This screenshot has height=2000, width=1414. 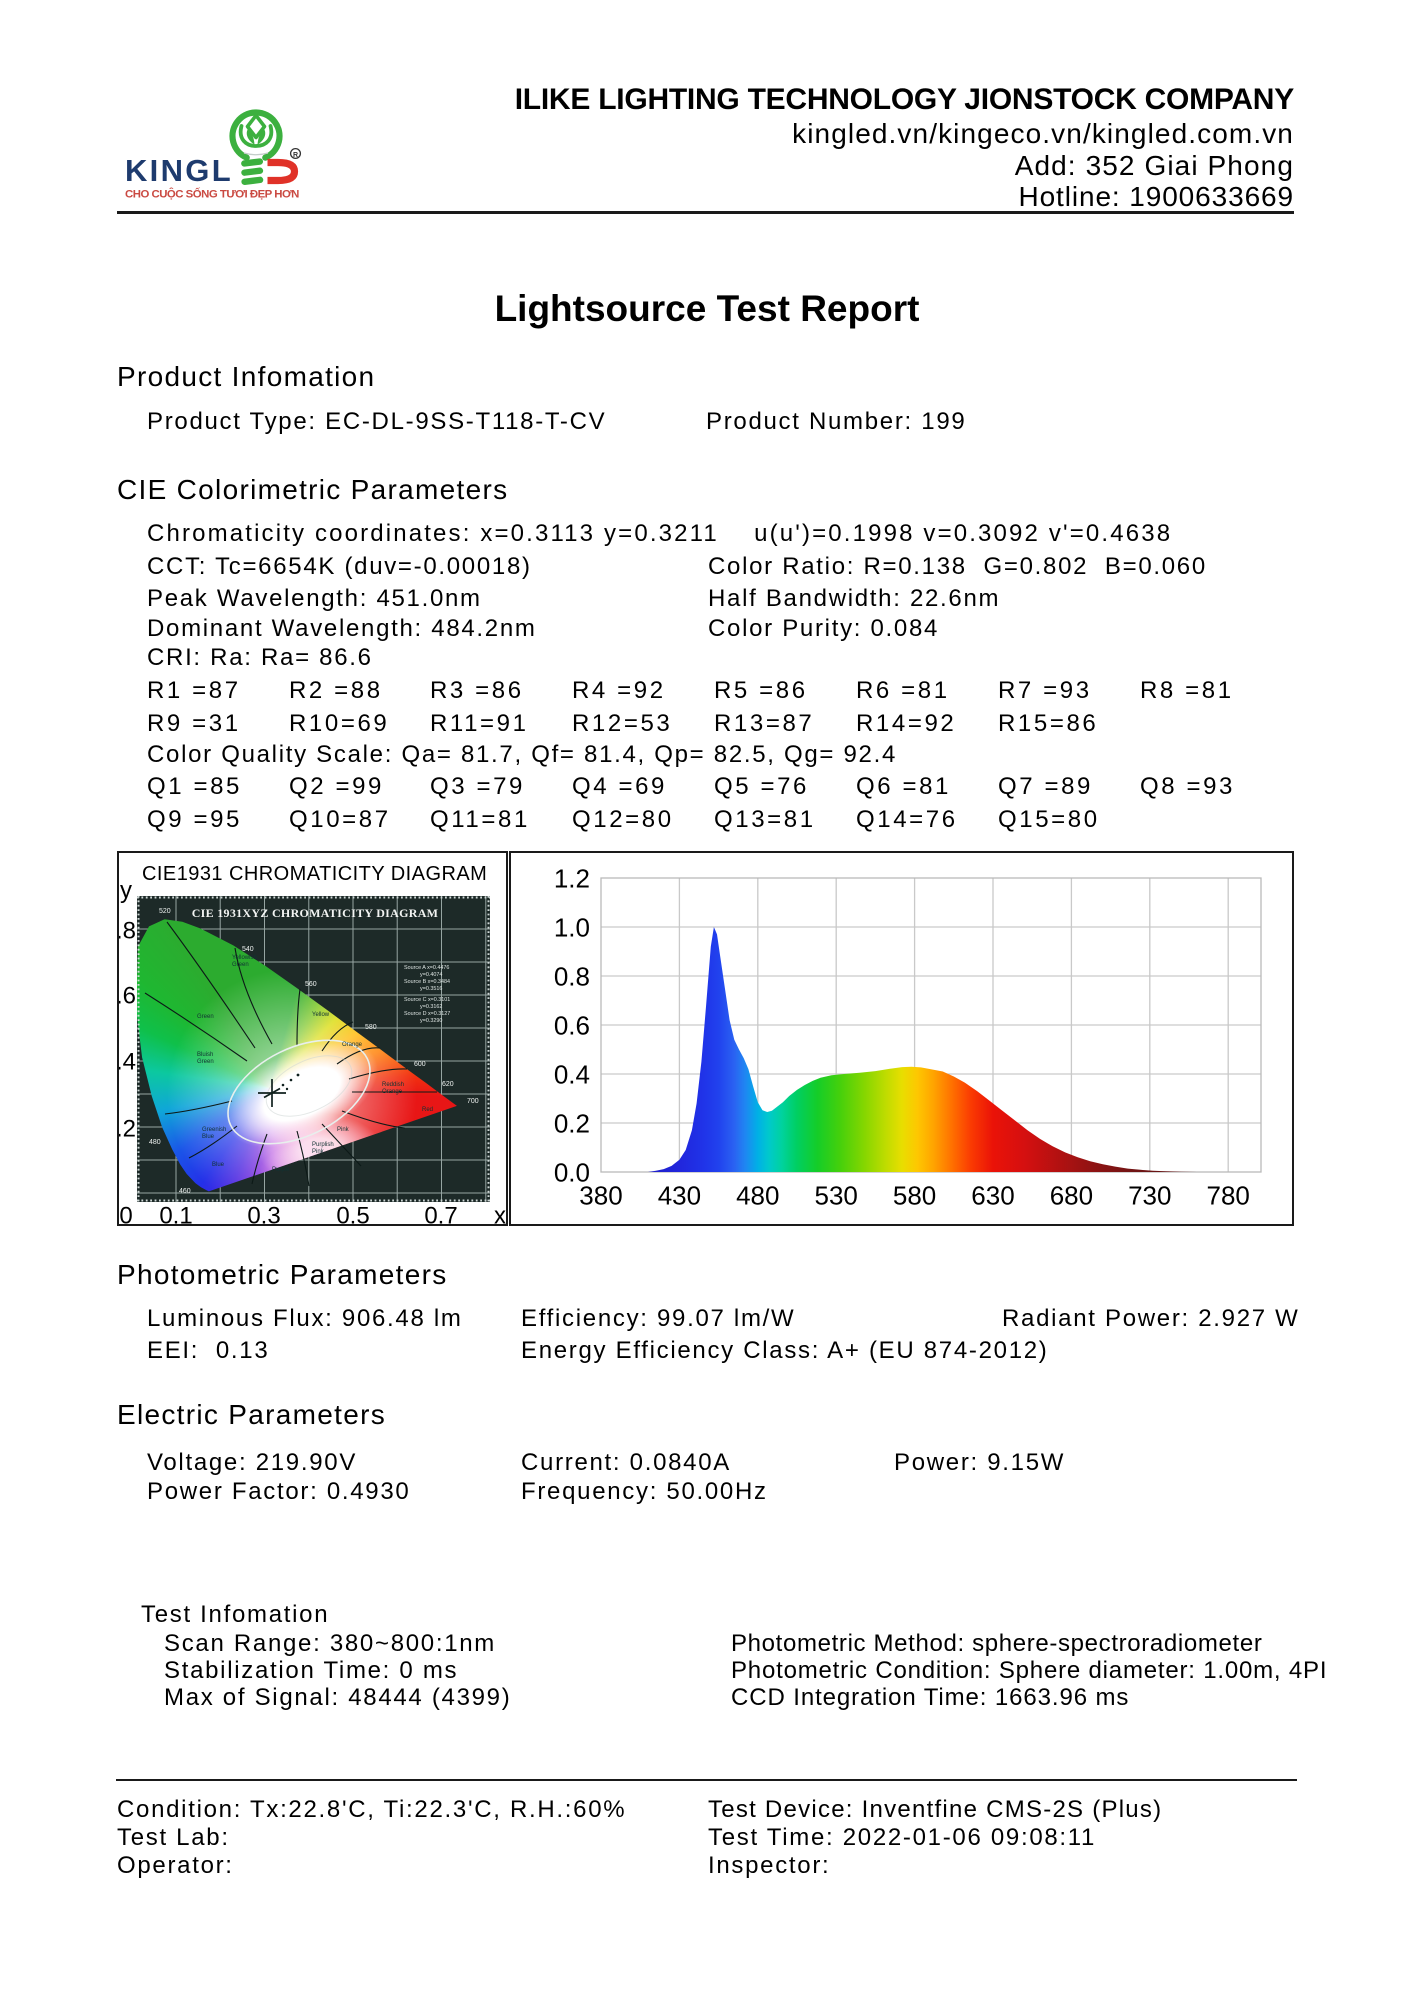 What do you see at coordinates (426, 968) in the screenshot?
I see `svg-text: Source A x=0.4476` at bounding box center [426, 968].